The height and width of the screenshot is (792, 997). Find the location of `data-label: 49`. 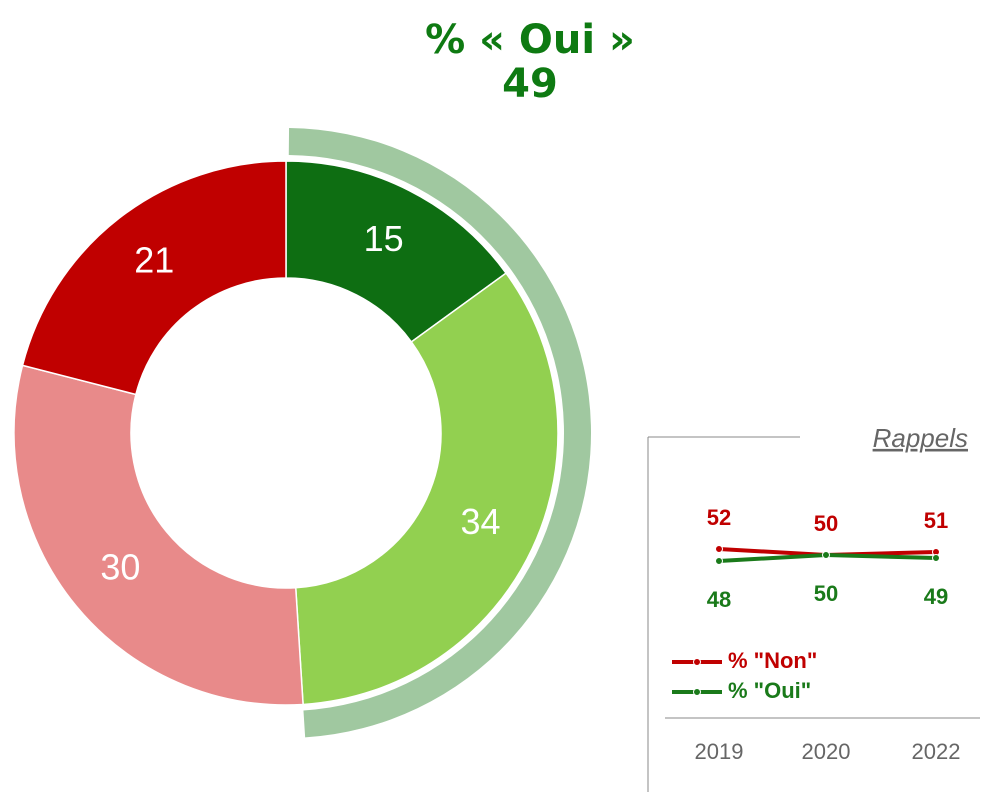

data-label: 49 is located at coordinates (936, 596).